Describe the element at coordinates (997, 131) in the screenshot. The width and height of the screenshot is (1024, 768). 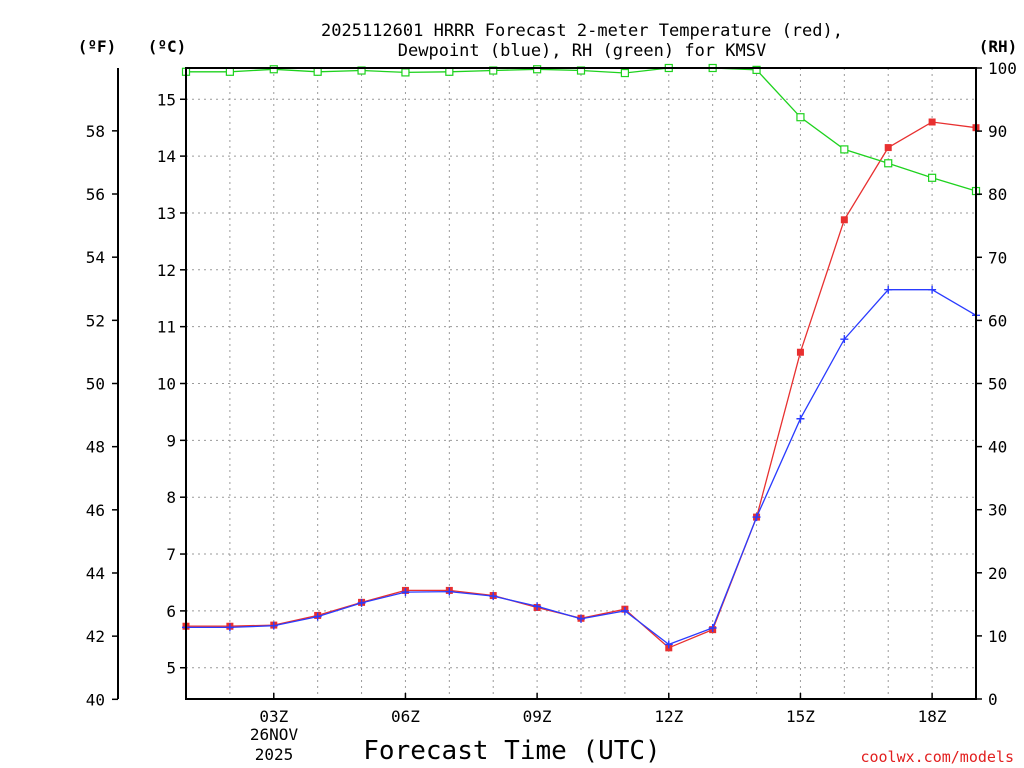
I see `rh-tick-label: 90` at that location.